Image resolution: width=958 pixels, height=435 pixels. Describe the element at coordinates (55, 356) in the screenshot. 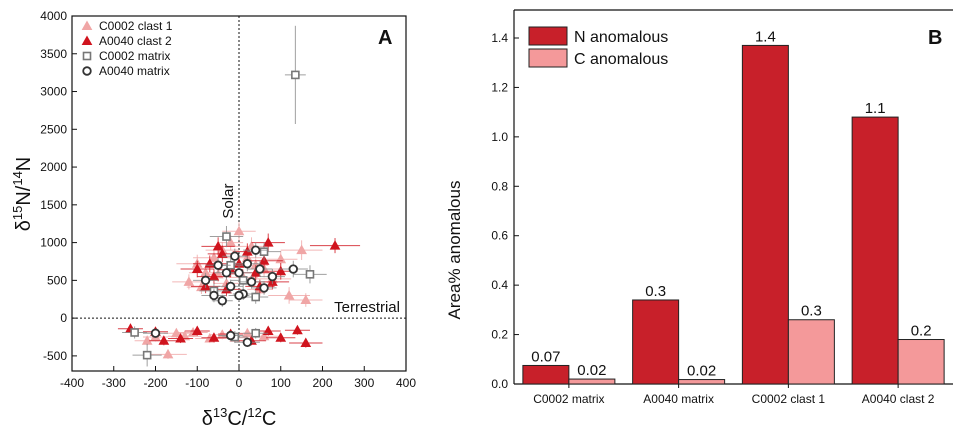

I see `y-tick-label: -500` at that location.